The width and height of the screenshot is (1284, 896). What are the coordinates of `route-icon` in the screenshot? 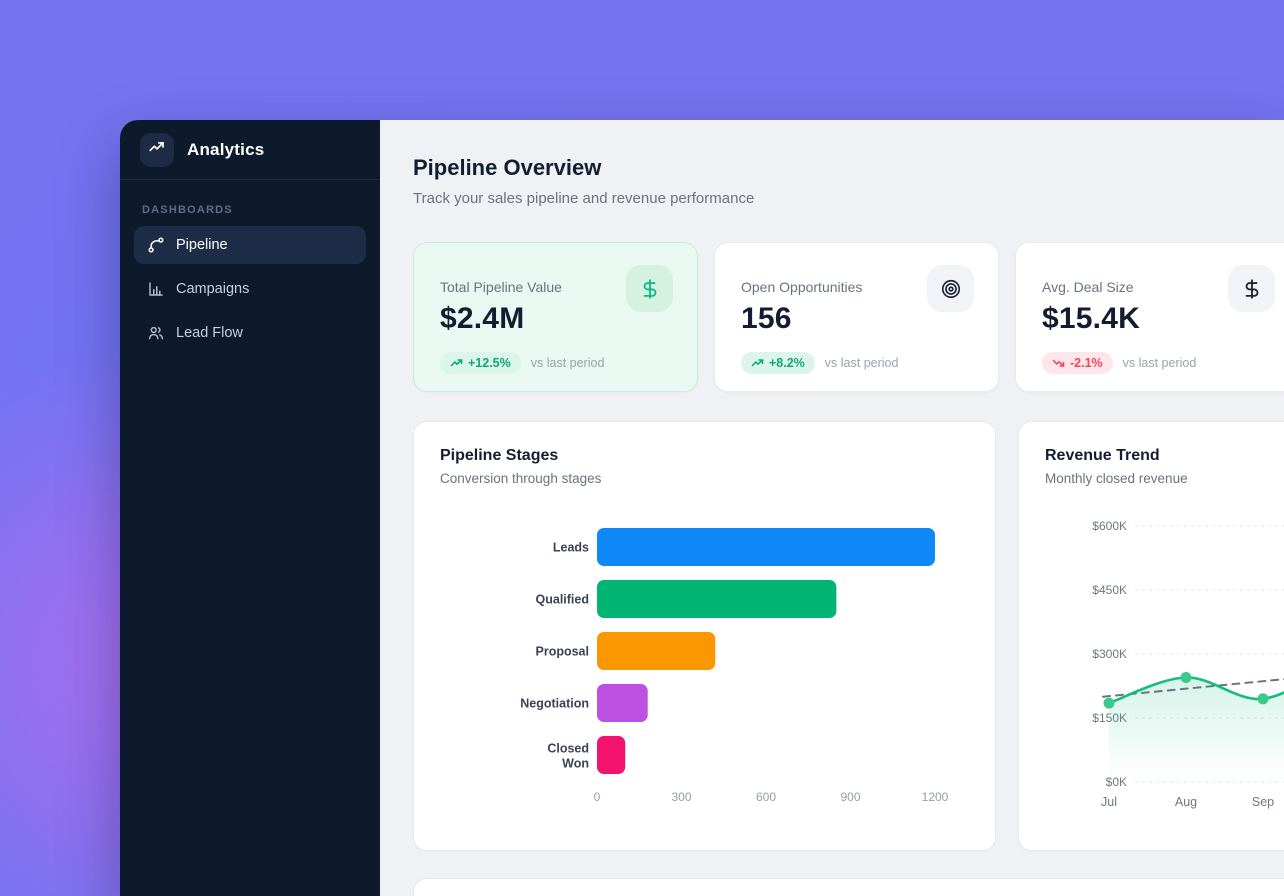 It's located at (156, 245).